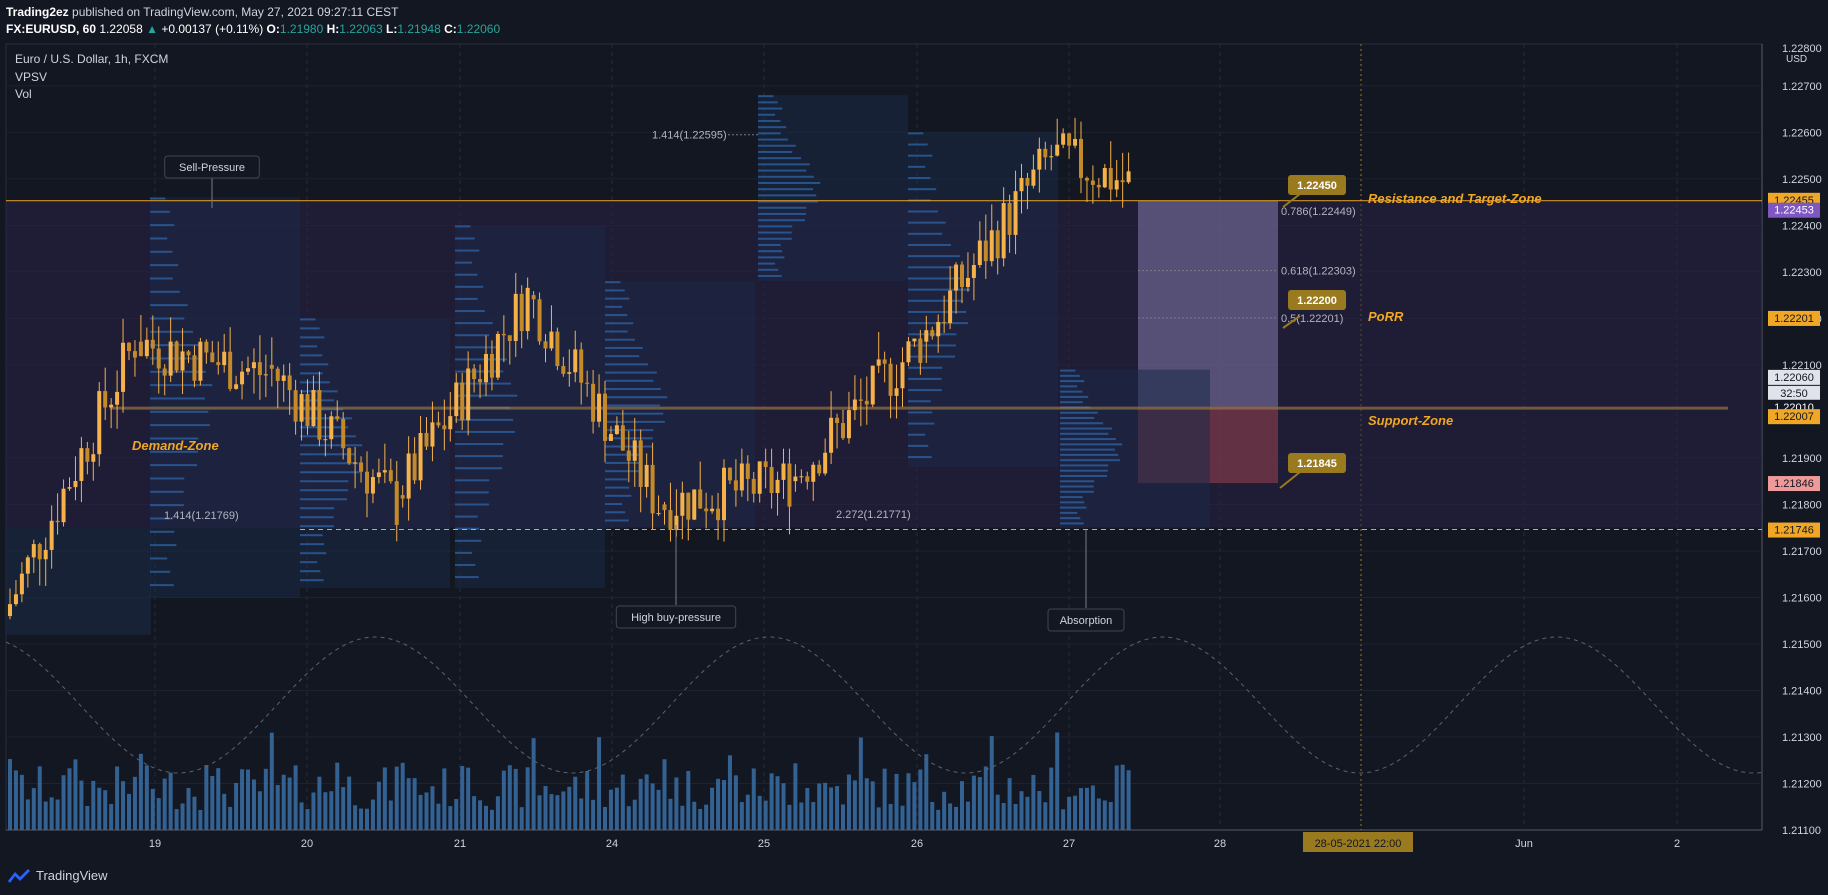 This screenshot has width=1828, height=895. Describe the element at coordinates (31, 77) in the screenshot. I see `legend-indicator-vpsv: VPSV` at that location.